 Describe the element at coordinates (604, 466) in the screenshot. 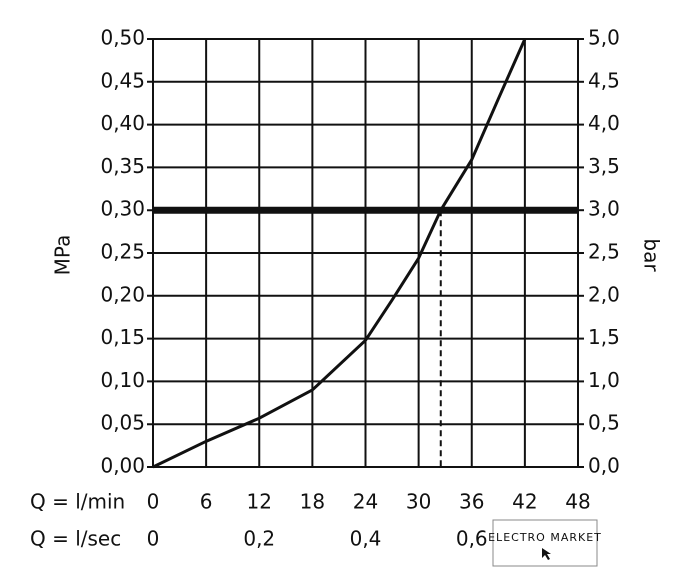

I see `y2-tick-label: 0,0` at that location.